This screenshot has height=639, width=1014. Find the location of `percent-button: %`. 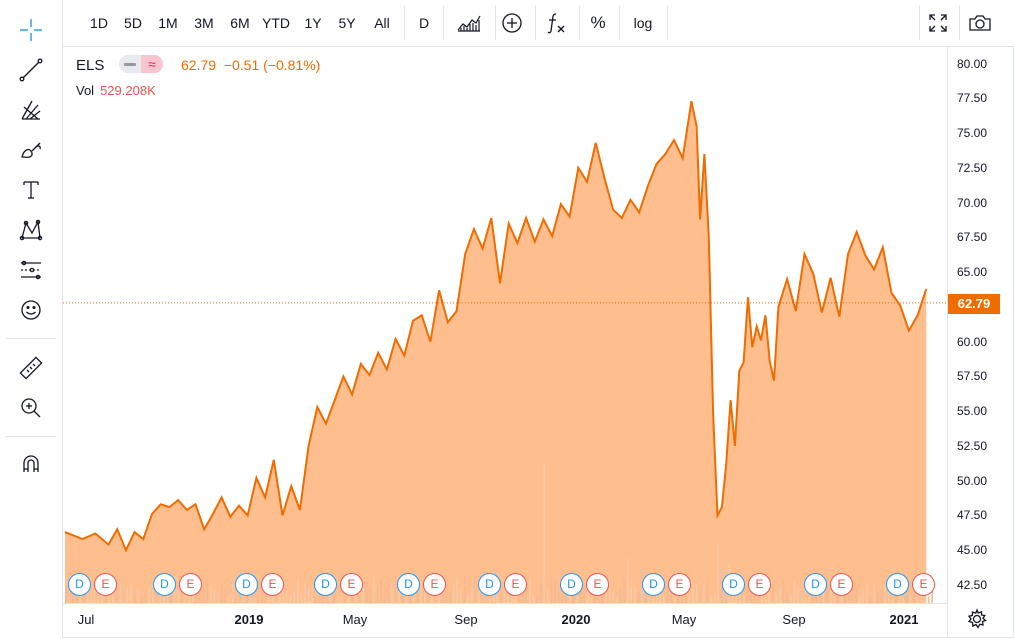

percent-button: % is located at coordinates (598, 22).